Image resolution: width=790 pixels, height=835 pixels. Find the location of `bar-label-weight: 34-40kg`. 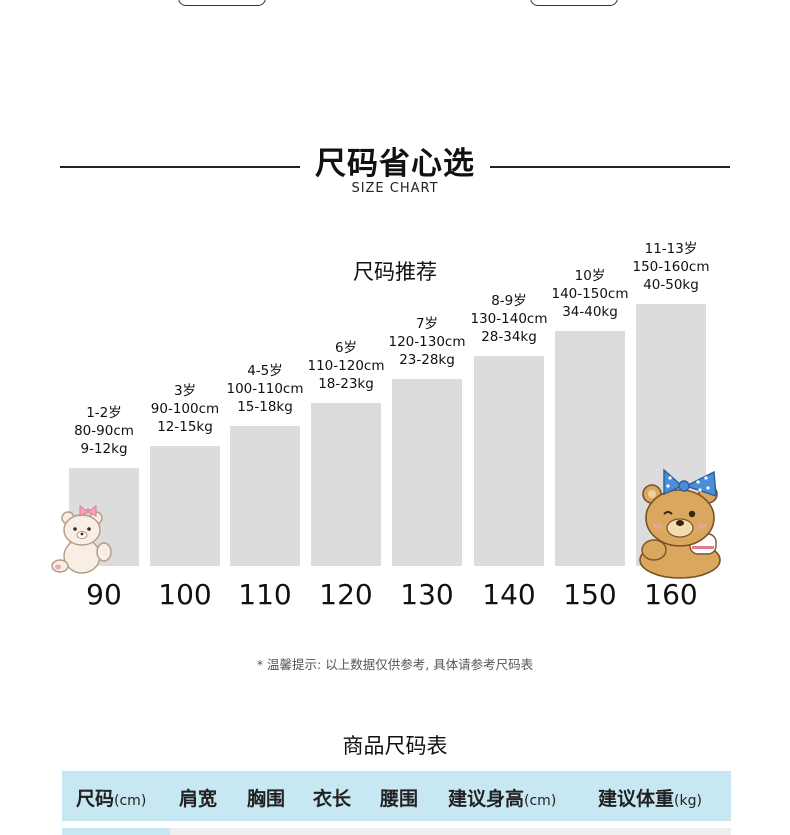

bar-label-weight: 34-40kg is located at coordinates (590, 312).